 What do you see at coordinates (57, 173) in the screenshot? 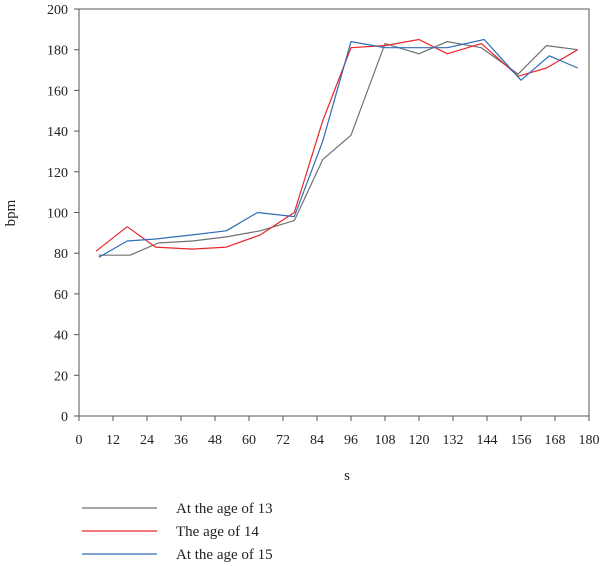
I see `y-tick-label: 120` at bounding box center [57, 173].